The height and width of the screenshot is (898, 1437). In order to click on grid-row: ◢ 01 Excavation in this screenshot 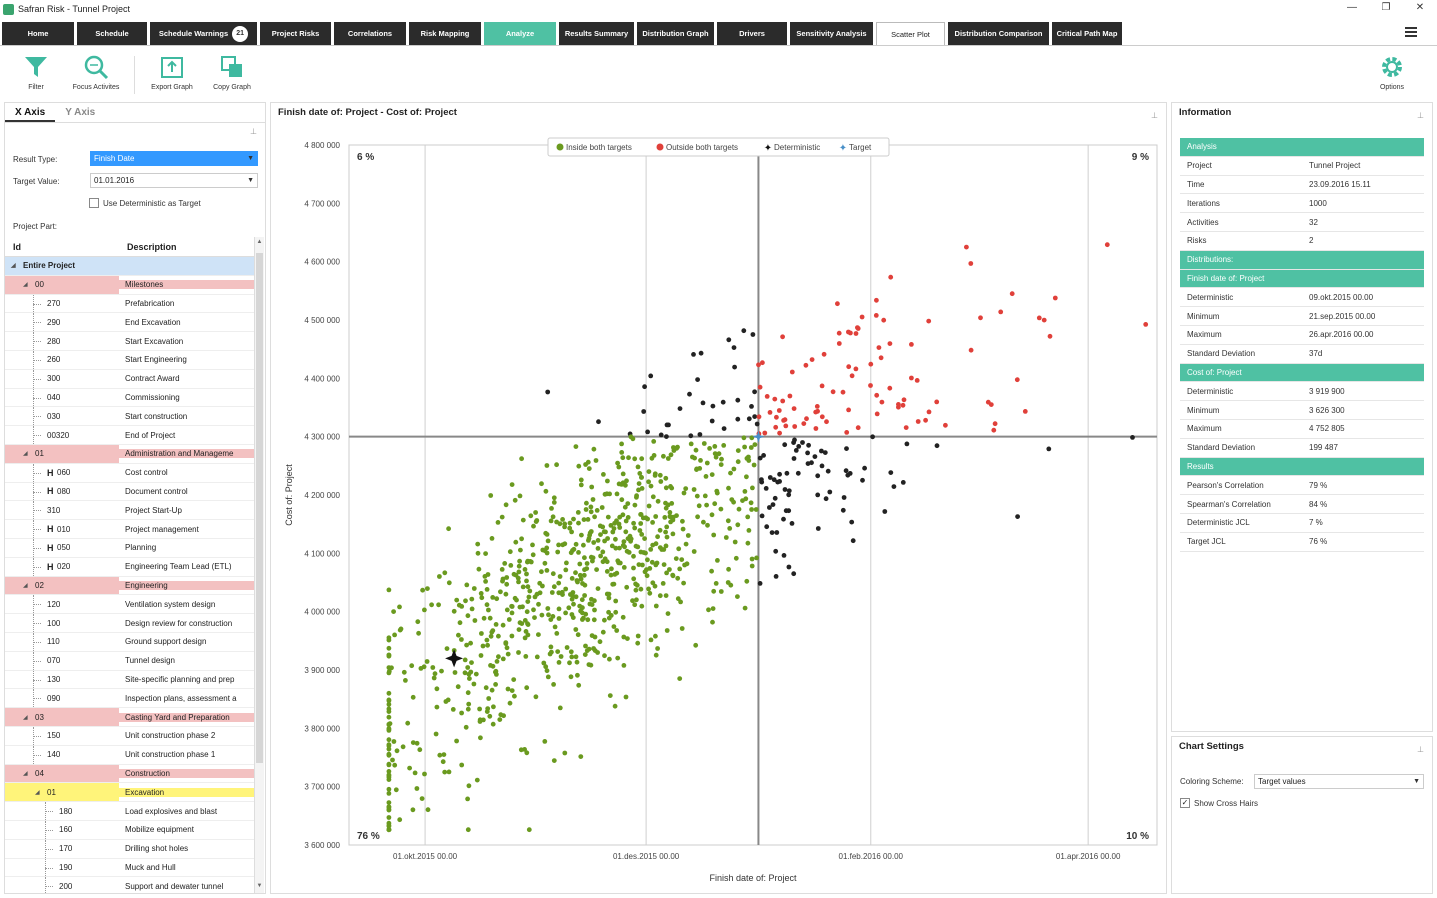, I will do `click(131, 793)`.